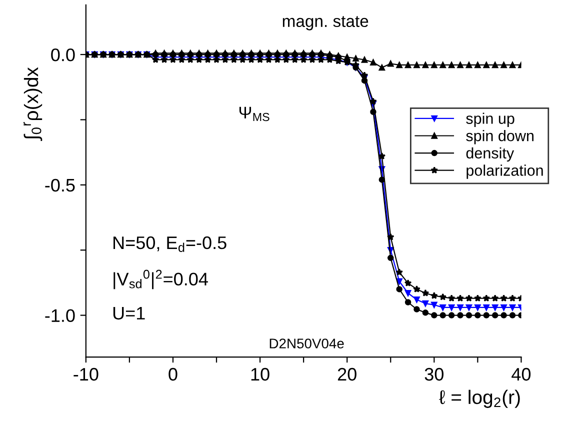 The width and height of the screenshot is (569, 433). What do you see at coordinates (60, 315) in the screenshot?
I see `y-tick-label: -1.0` at bounding box center [60, 315].